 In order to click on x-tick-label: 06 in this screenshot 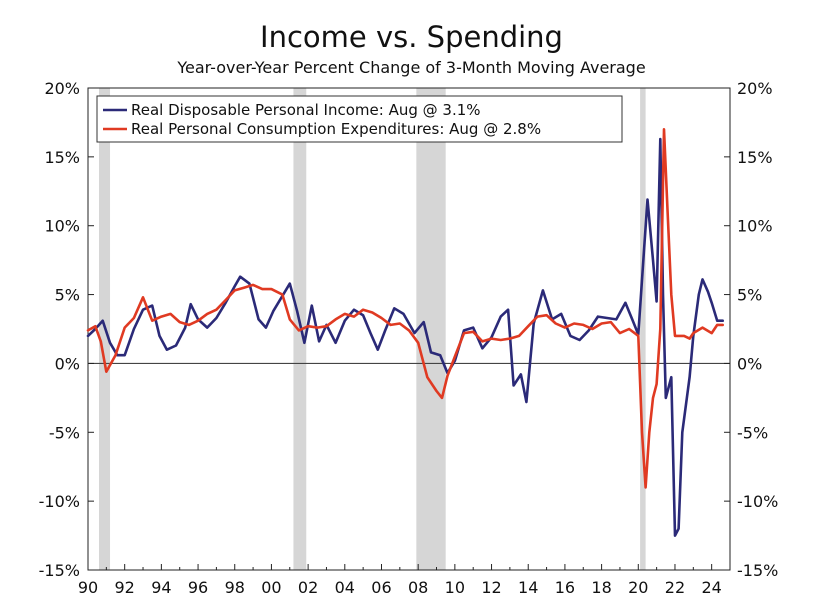, I will do `click(381, 587)`.